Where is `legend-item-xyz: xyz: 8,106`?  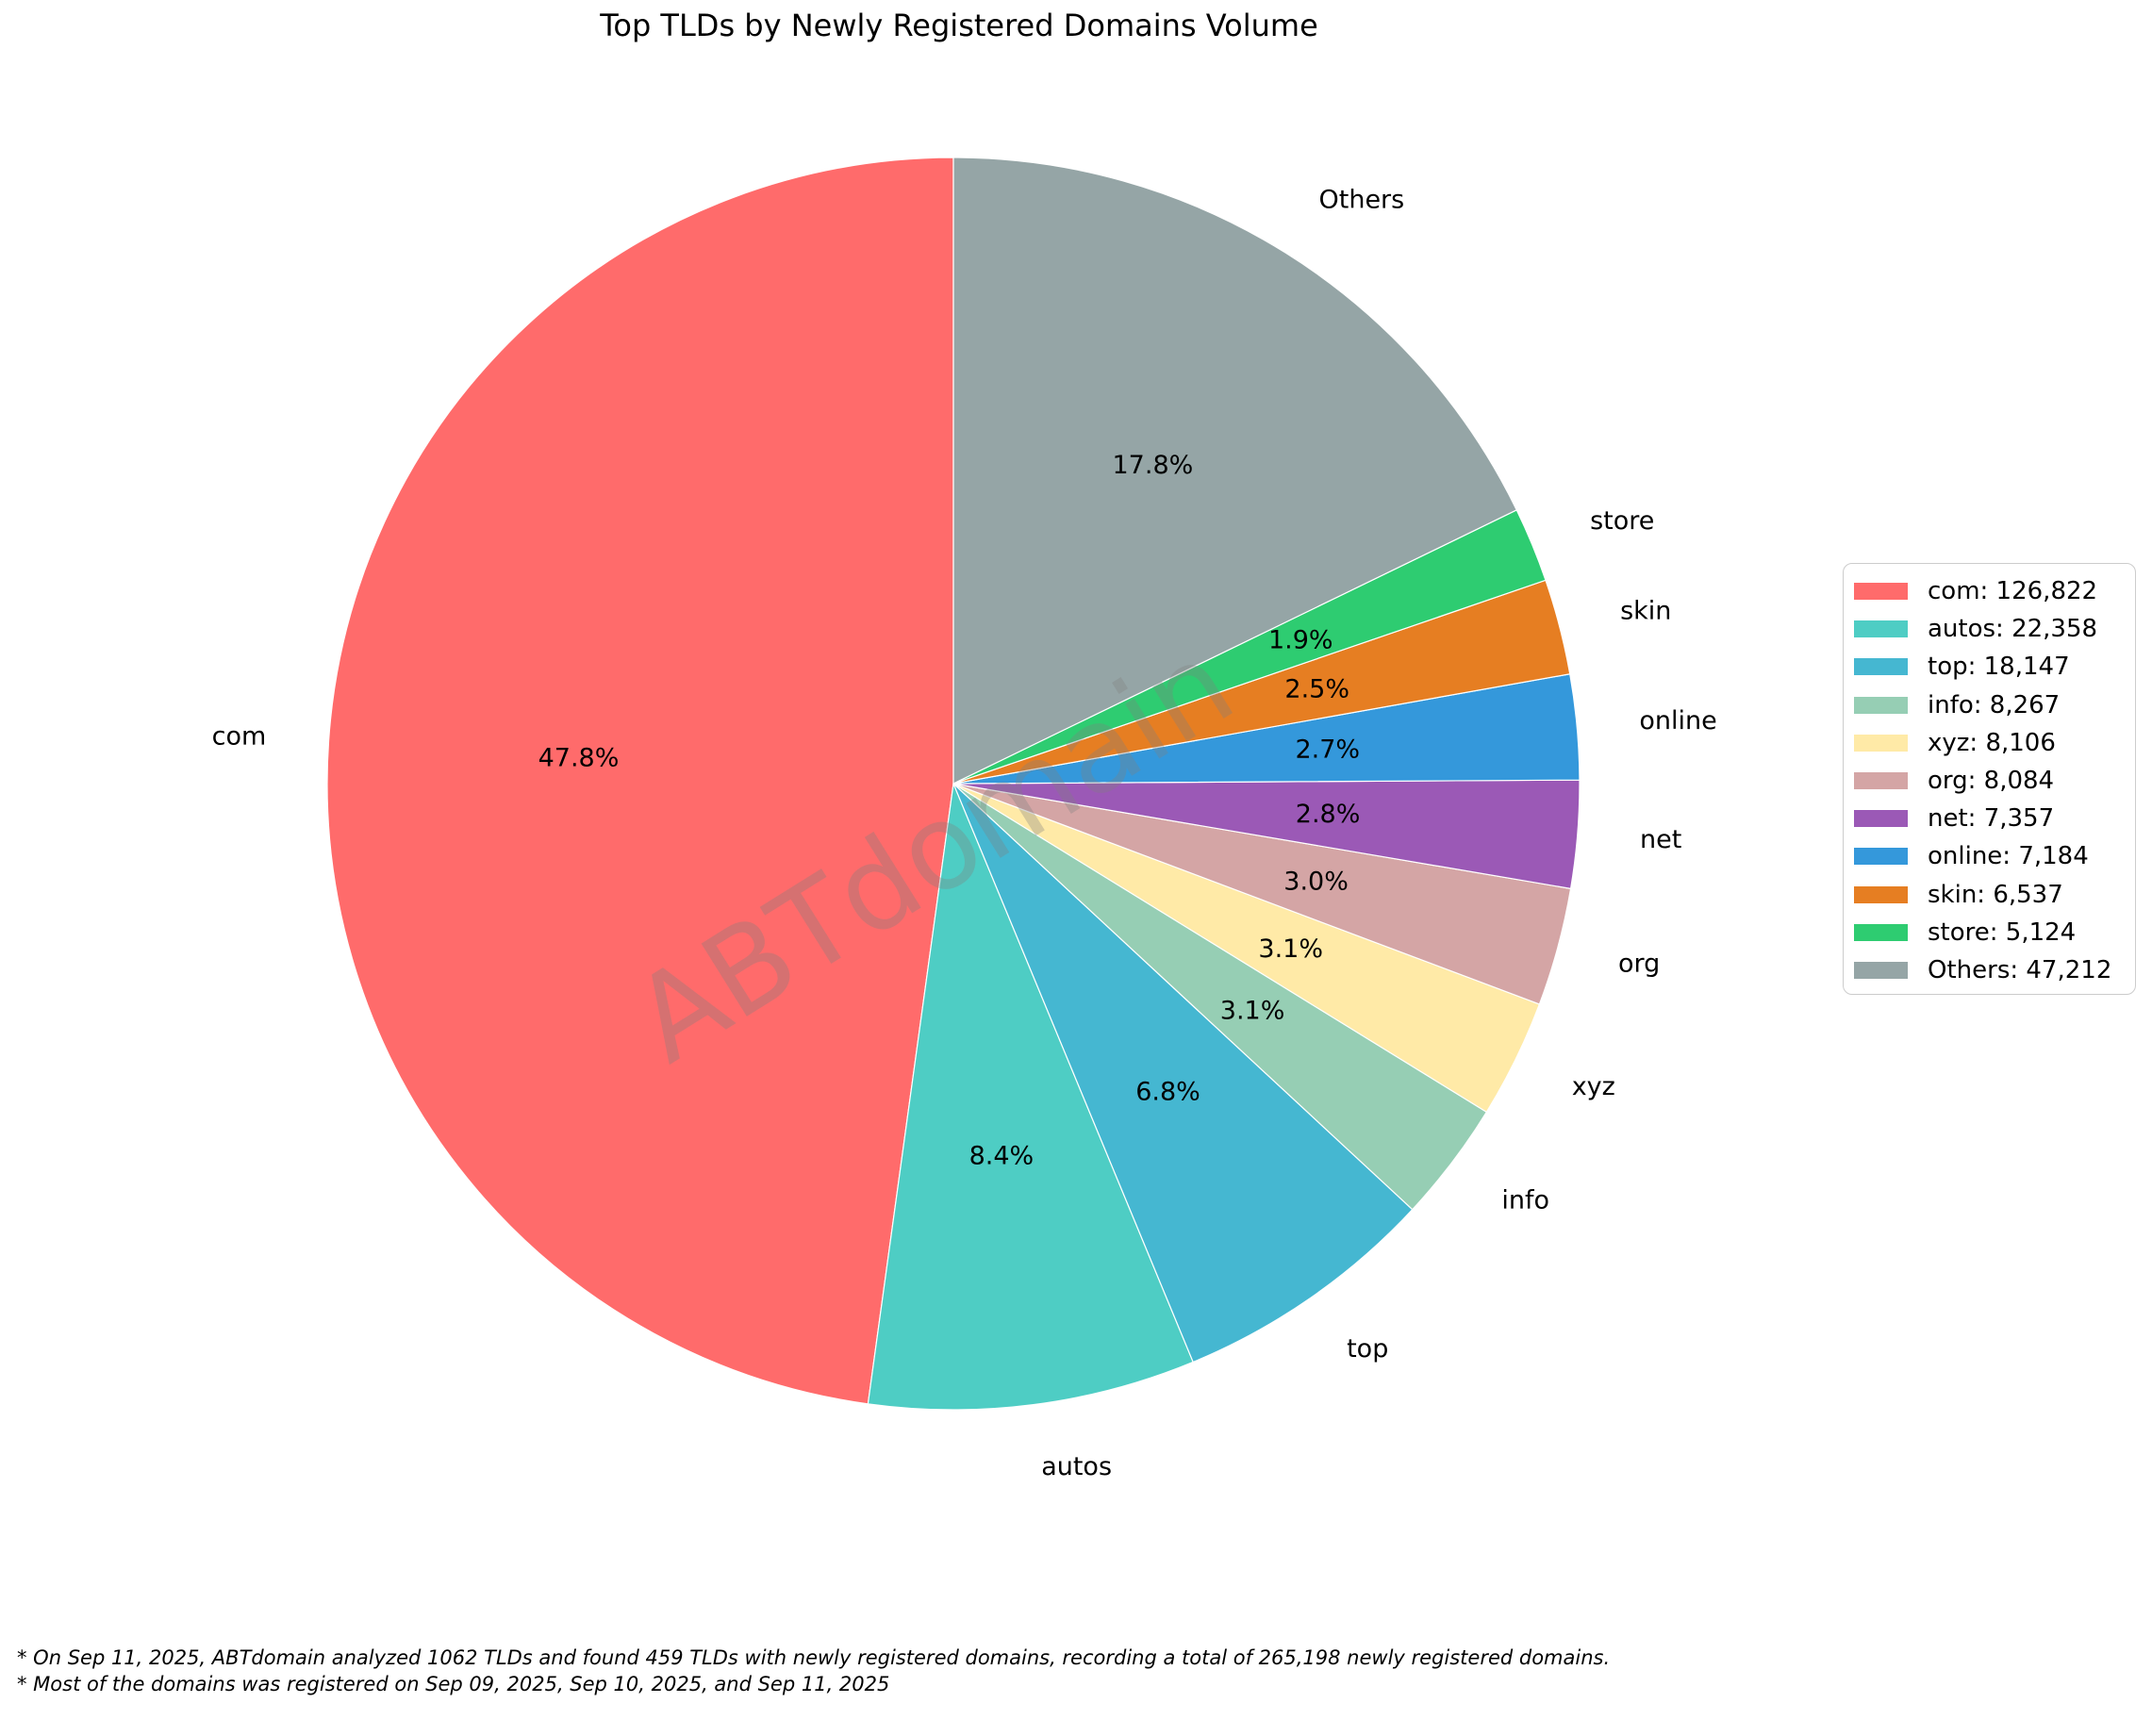
legend-item-xyz: xyz: 8,106 is located at coordinates (1990, 743).